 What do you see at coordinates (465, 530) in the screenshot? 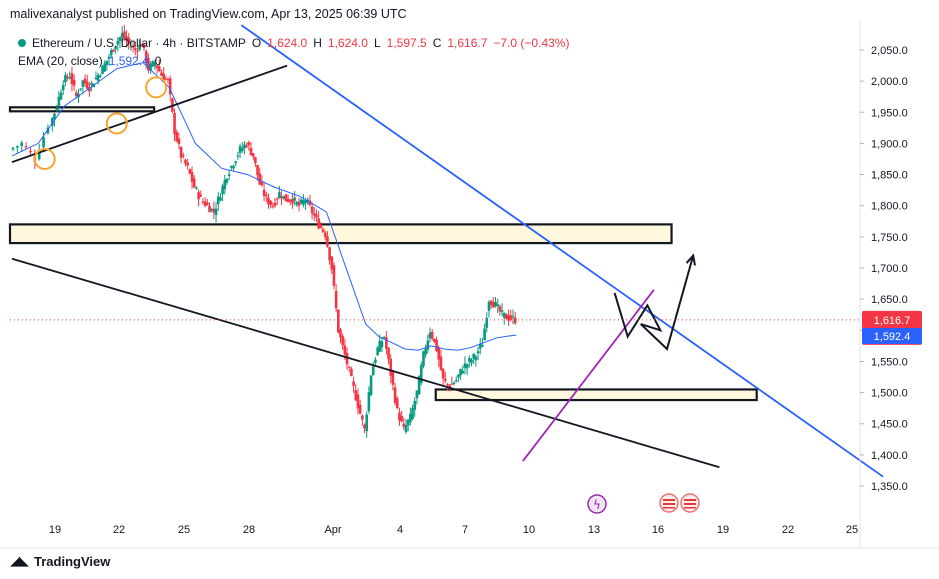
I see `x-tick-label: 7` at bounding box center [465, 530].